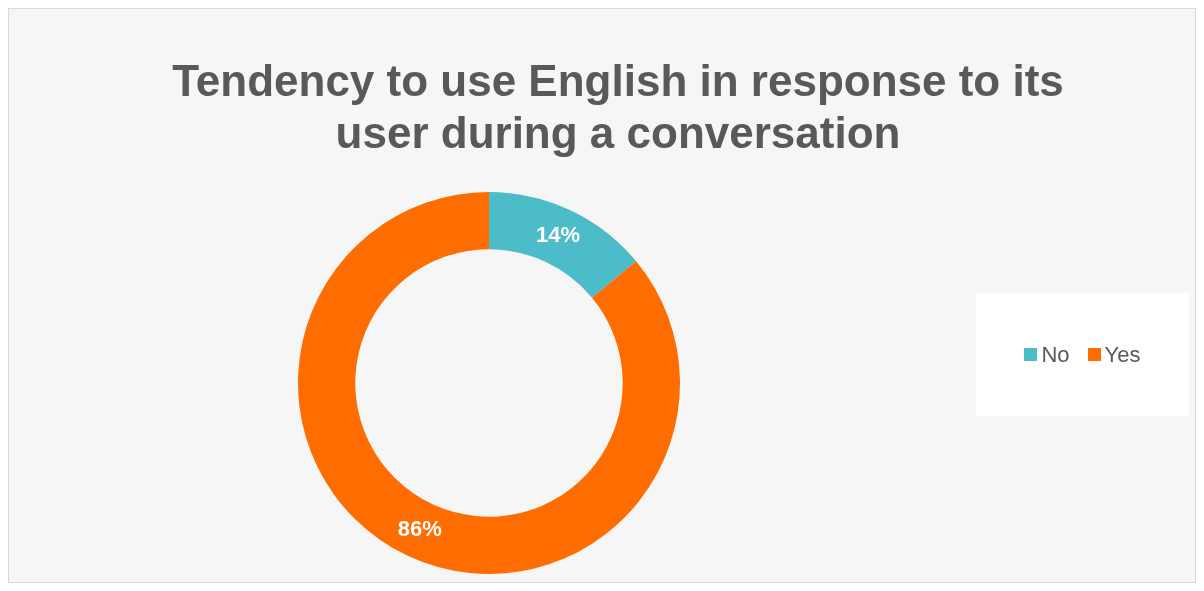 Image resolution: width=1204 pixels, height=591 pixels. What do you see at coordinates (618, 107) in the screenshot?
I see `chart-title: Tendency to use English in response to its user during a conversation` at bounding box center [618, 107].